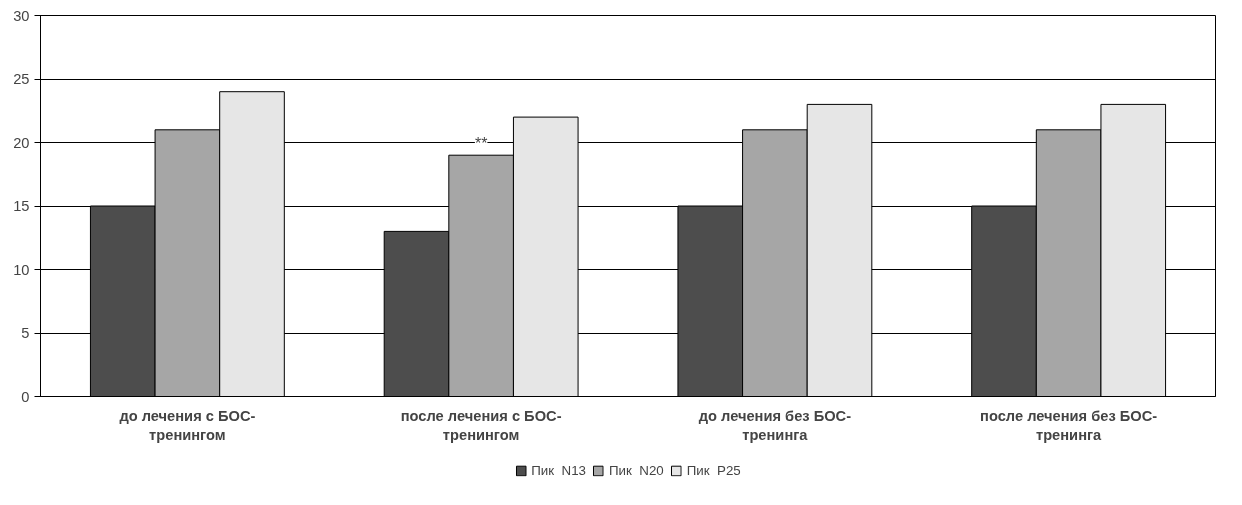 Image resolution: width=1242 pixels, height=505 pixels. Describe the element at coordinates (713, 470) in the screenshot. I see `legend-label: Пик P25` at that location.